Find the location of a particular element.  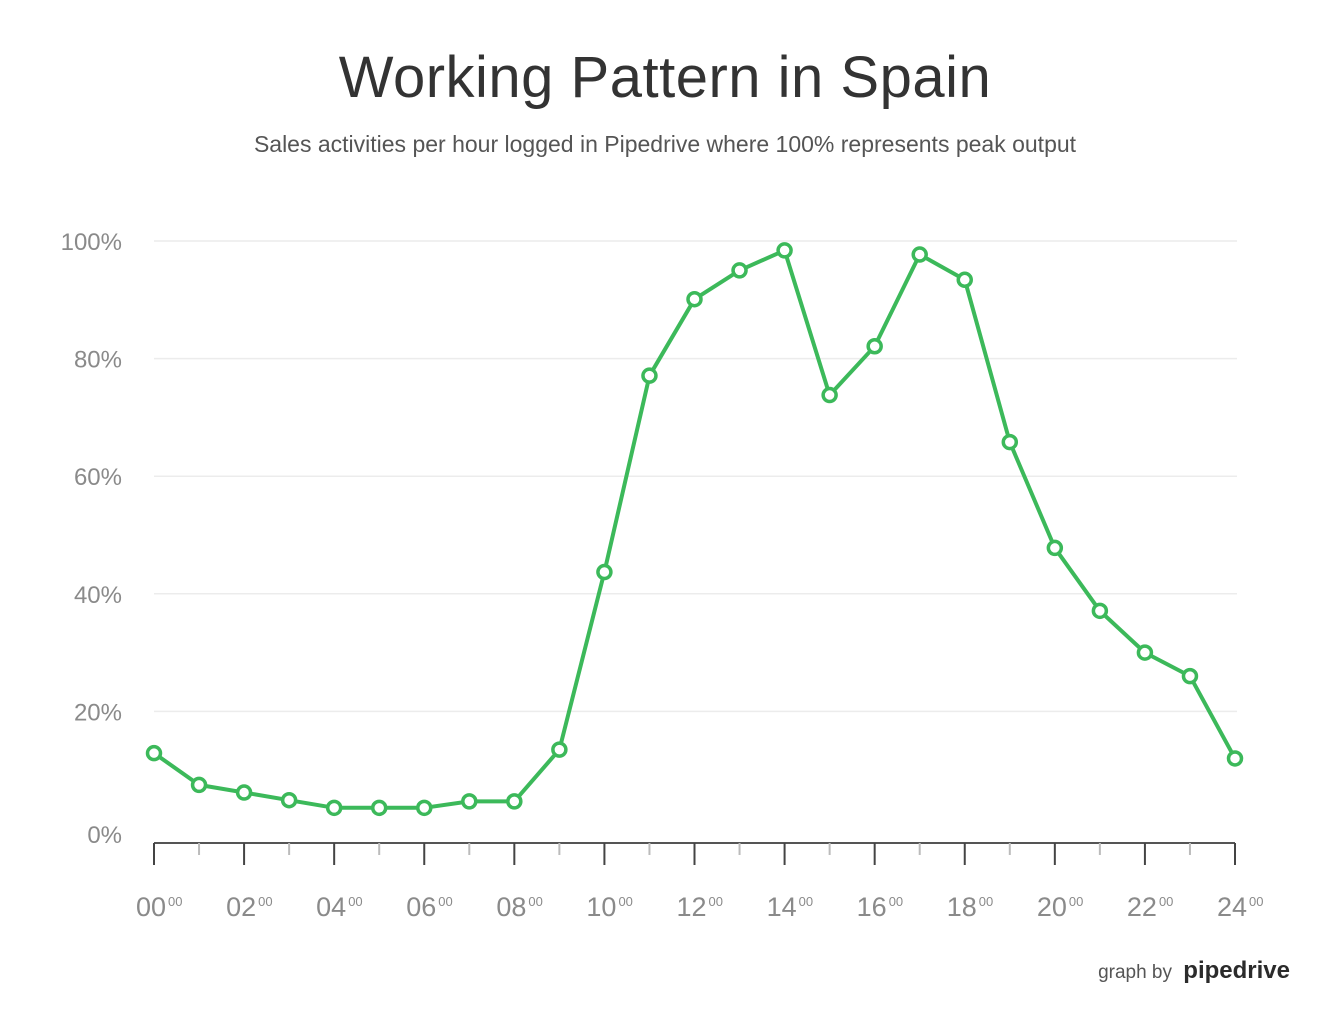

y-axis-tick-labels: 0% 20% 40% 60% 80% 100% is located at coordinates (91, 539).